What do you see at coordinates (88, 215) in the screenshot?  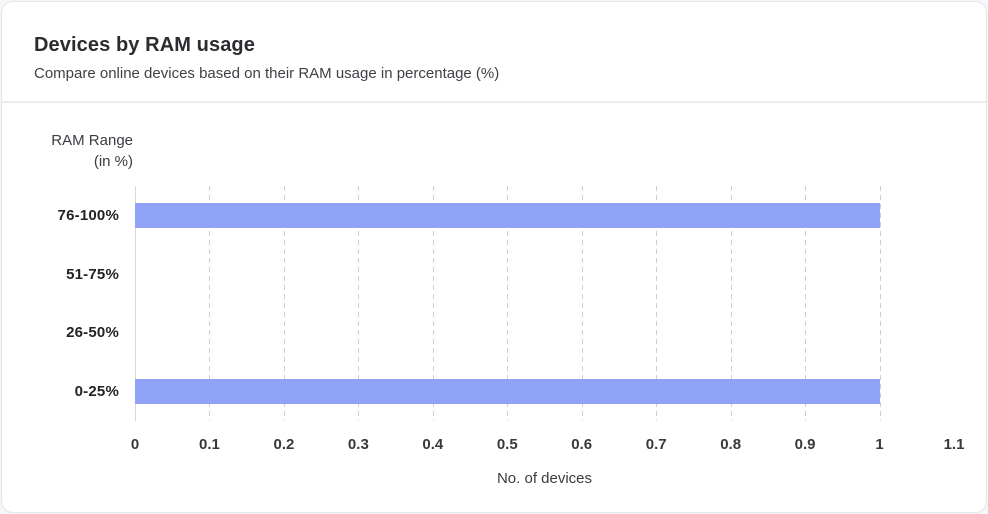 I see `y-category-label: 76-100%` at bounding box center [88, 215].